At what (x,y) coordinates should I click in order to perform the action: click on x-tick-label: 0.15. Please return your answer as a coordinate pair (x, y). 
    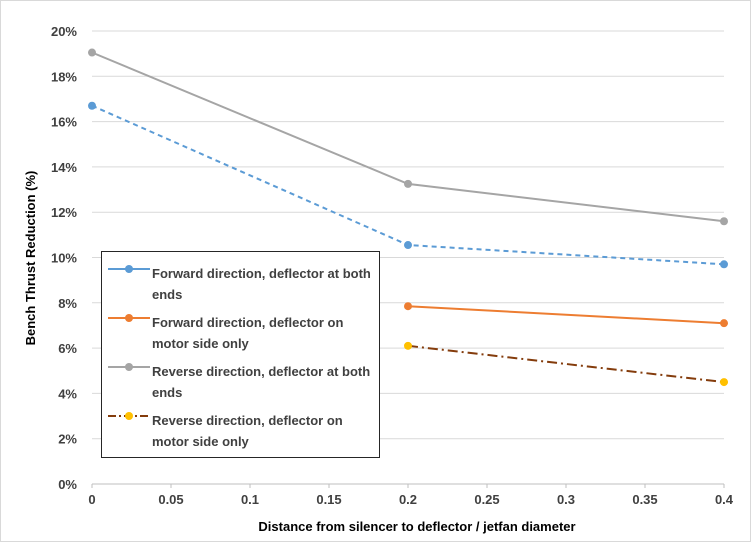
    Looking at the image, I should click on (328, 499).